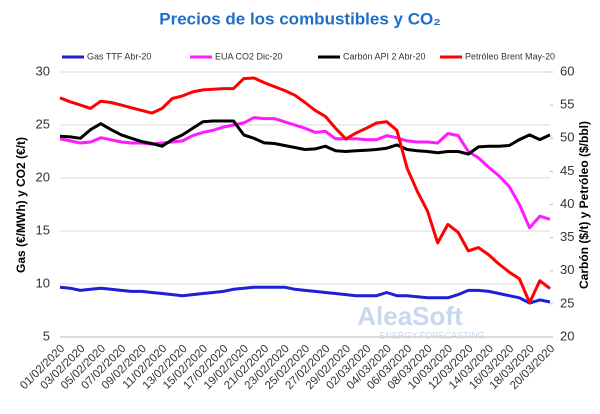 The image size is (600, 414). Describe the element at coordinates (567, 137) in the screenshot. I see `y2-tick-label: 50` at that location.